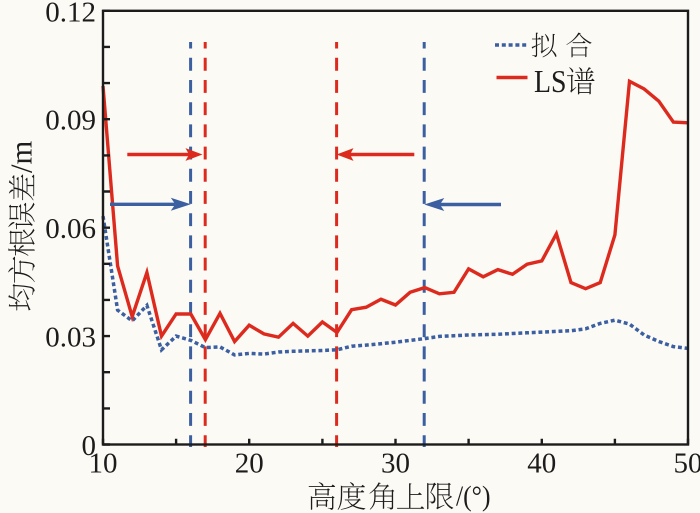 The height and width of the screenshot is (513, 700). Describe the element at coordinates (687, 464) in the screenshot. I see `svg-text: 50` at that location.